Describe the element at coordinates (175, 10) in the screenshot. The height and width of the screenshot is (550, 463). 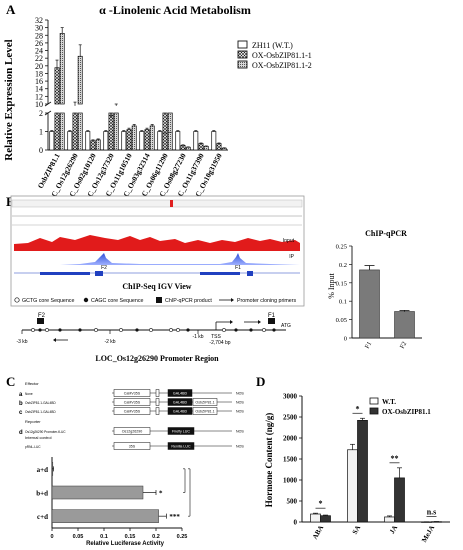
I see `panel-a-title: α -Linolenic Acid Metabolism` at that location.